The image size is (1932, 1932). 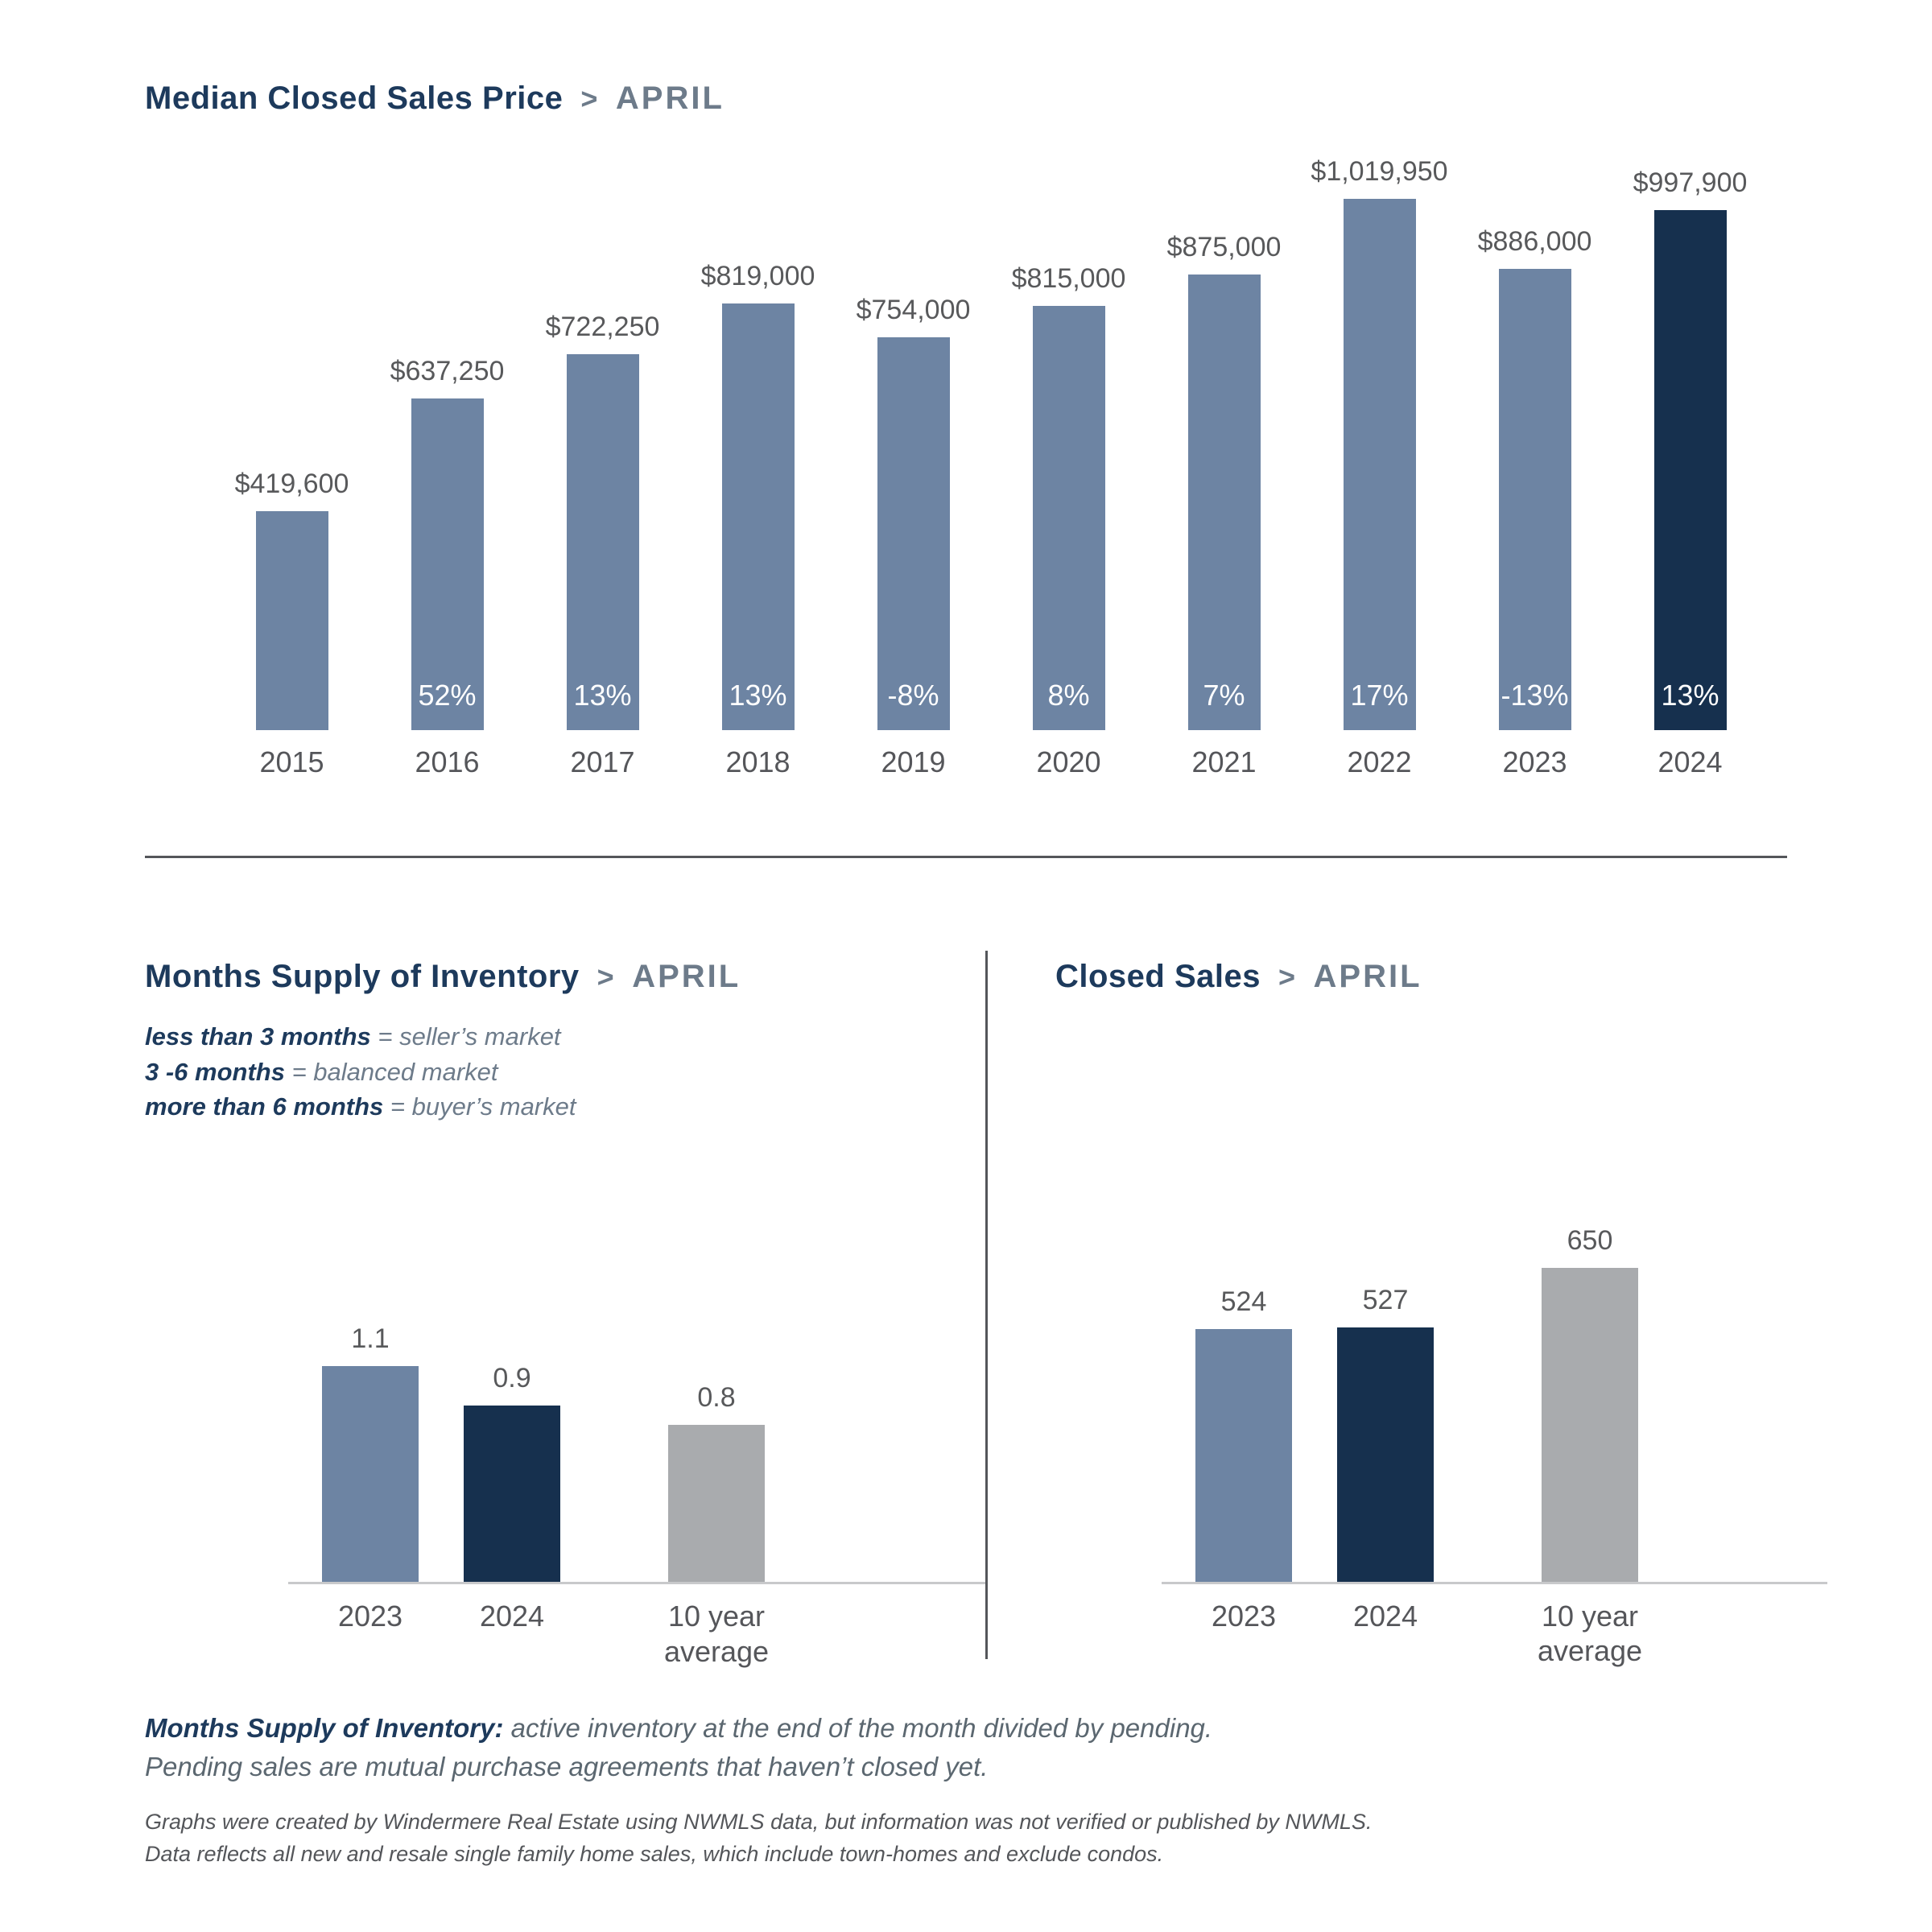 I want to click on bar-column: $875,000 7%, so click(x=1224, y=481).